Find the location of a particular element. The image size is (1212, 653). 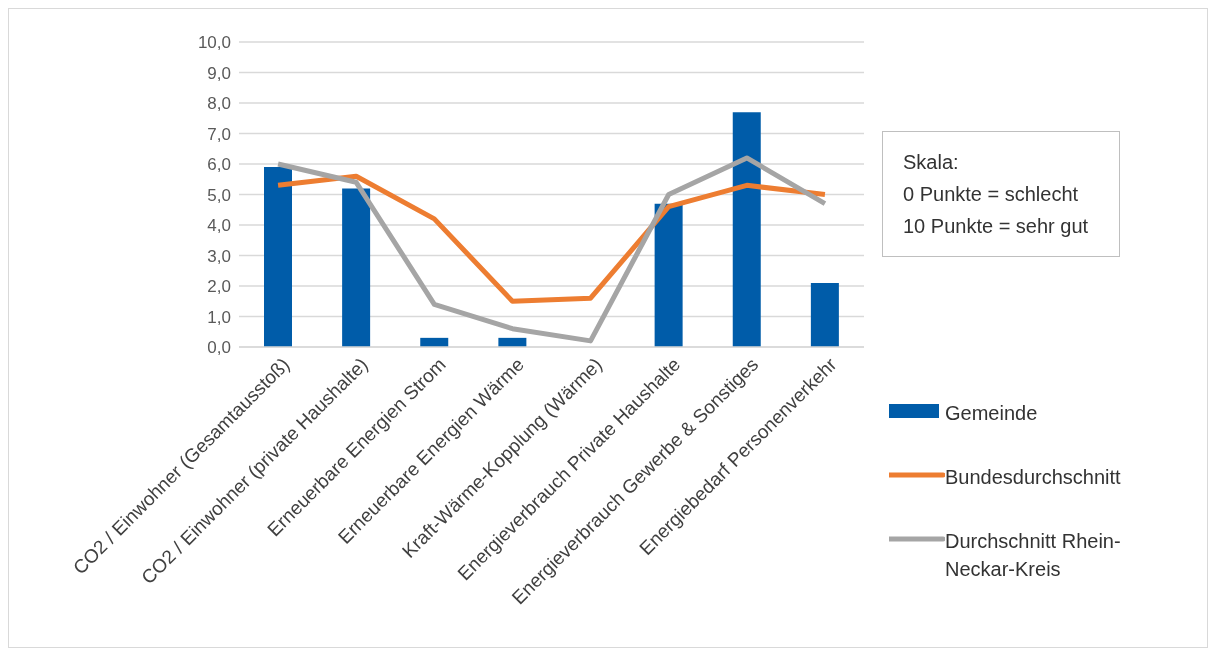

legend-label: Durchschnitt Rhein-Neckar-Kreis is located at coordinates (1033, 555).